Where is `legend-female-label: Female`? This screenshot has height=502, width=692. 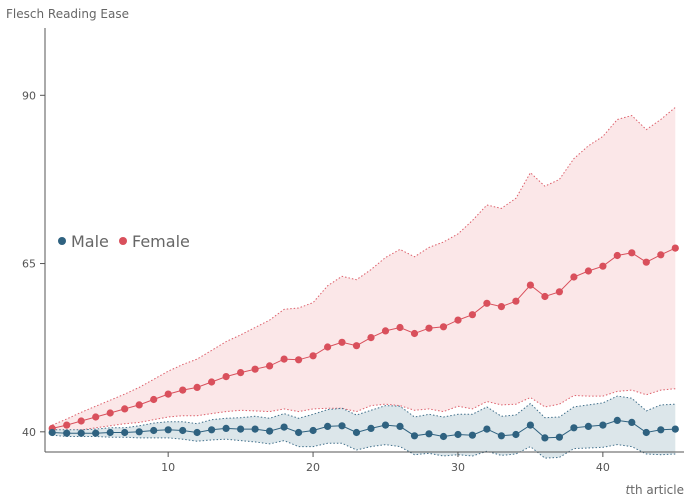 legend-female-label: Female is located at coordinates (161, 241).